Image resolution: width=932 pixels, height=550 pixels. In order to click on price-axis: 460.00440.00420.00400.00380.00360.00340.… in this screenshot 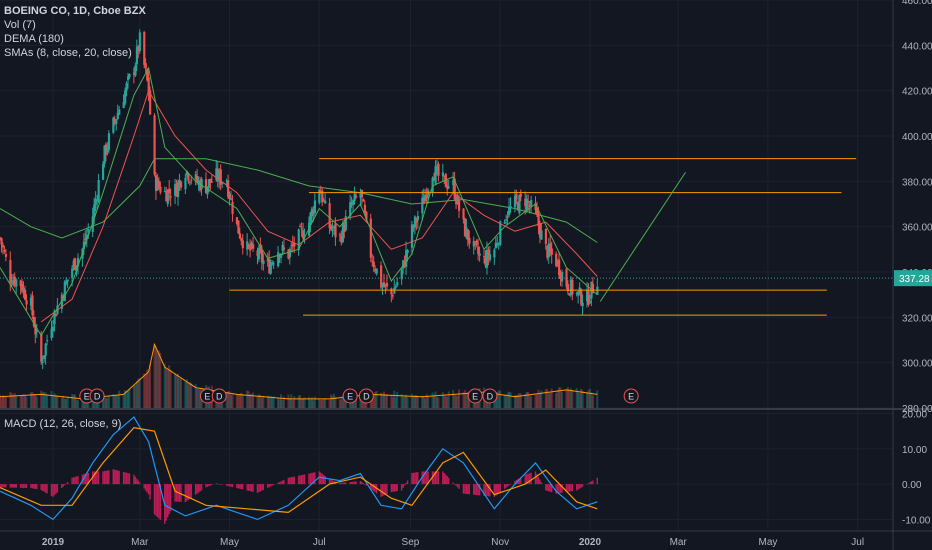, I will do `click(917, 263)`.